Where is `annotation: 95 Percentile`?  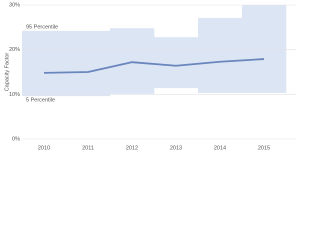 annotation: 95 Percentile is located at coordinates (42, 27).